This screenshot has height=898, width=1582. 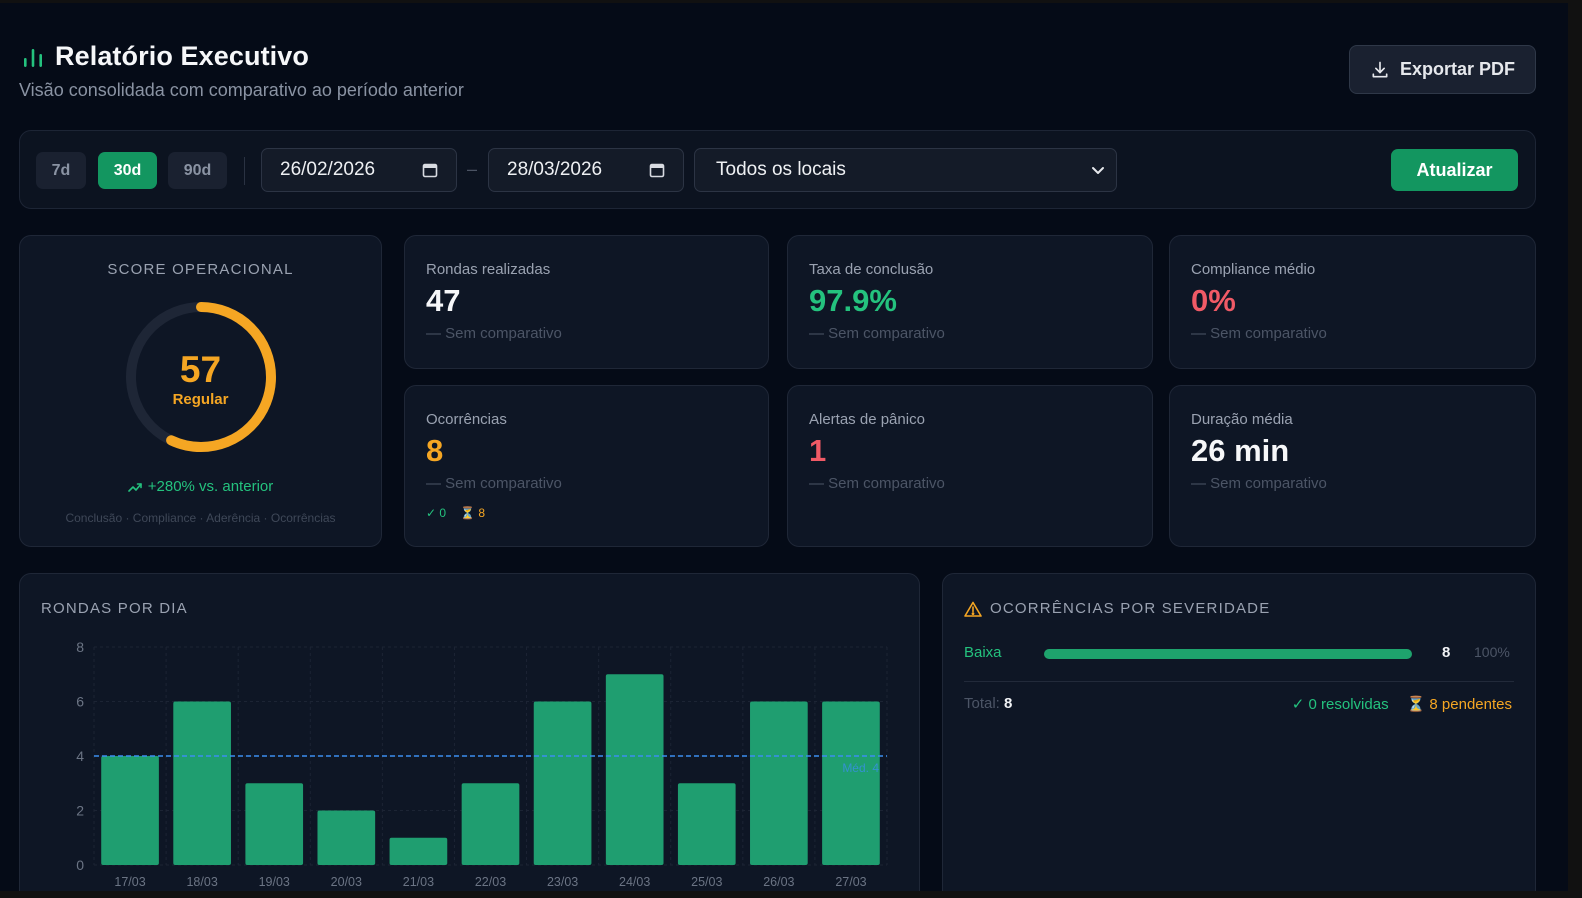 What do you see at coordinates (61, 170) in the screenshot?
I see `period-7d-button: 7d` at bounding box center [61, 170].